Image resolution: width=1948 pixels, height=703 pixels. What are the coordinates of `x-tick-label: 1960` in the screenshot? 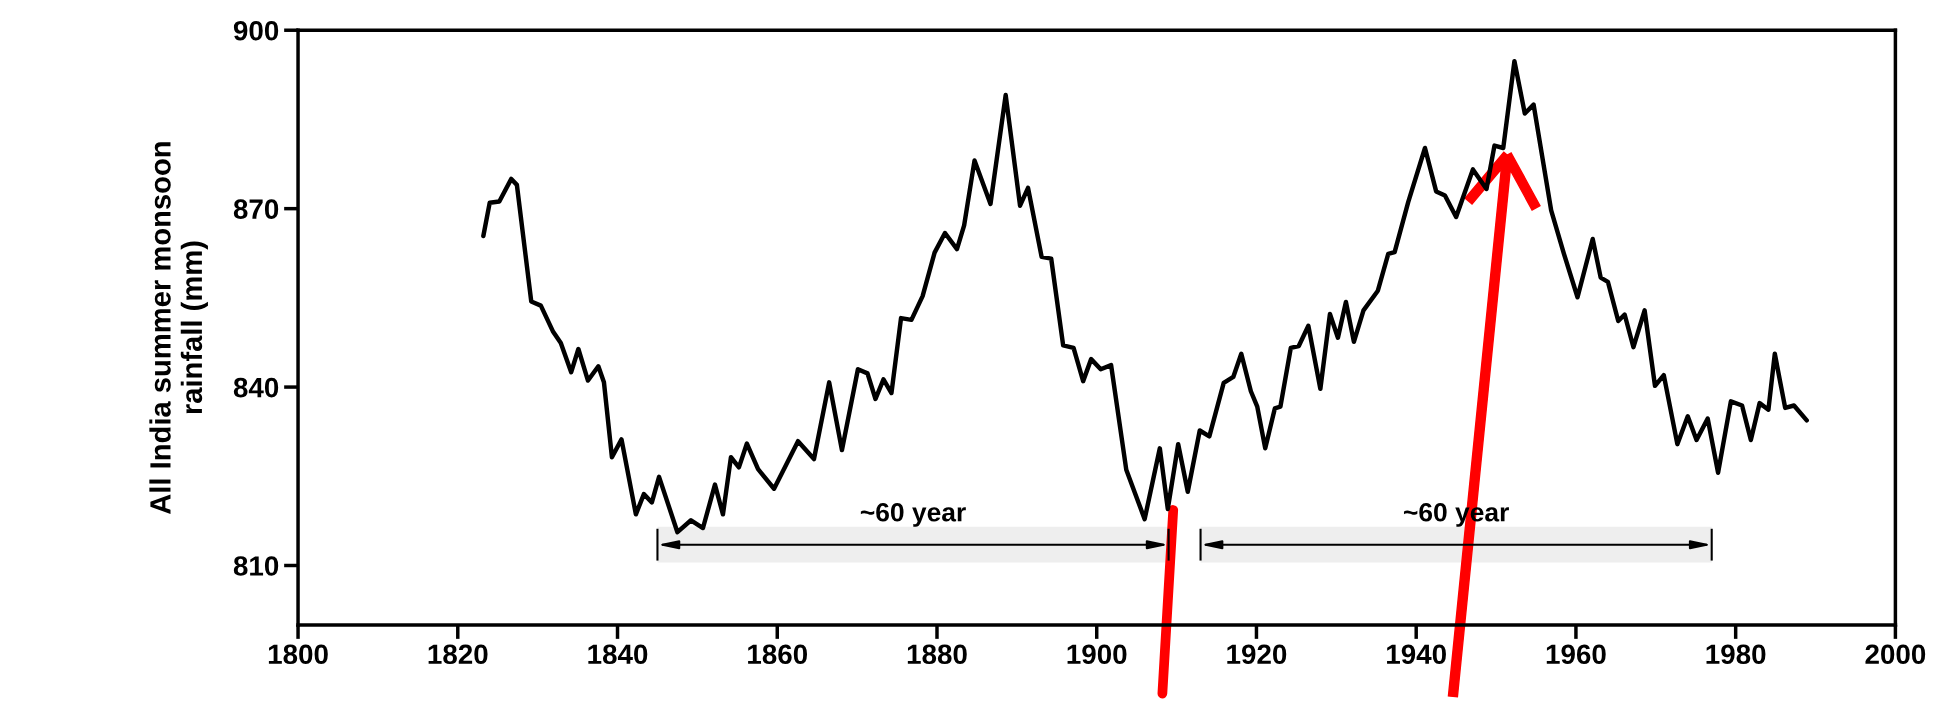 It's located at (1576, 654).